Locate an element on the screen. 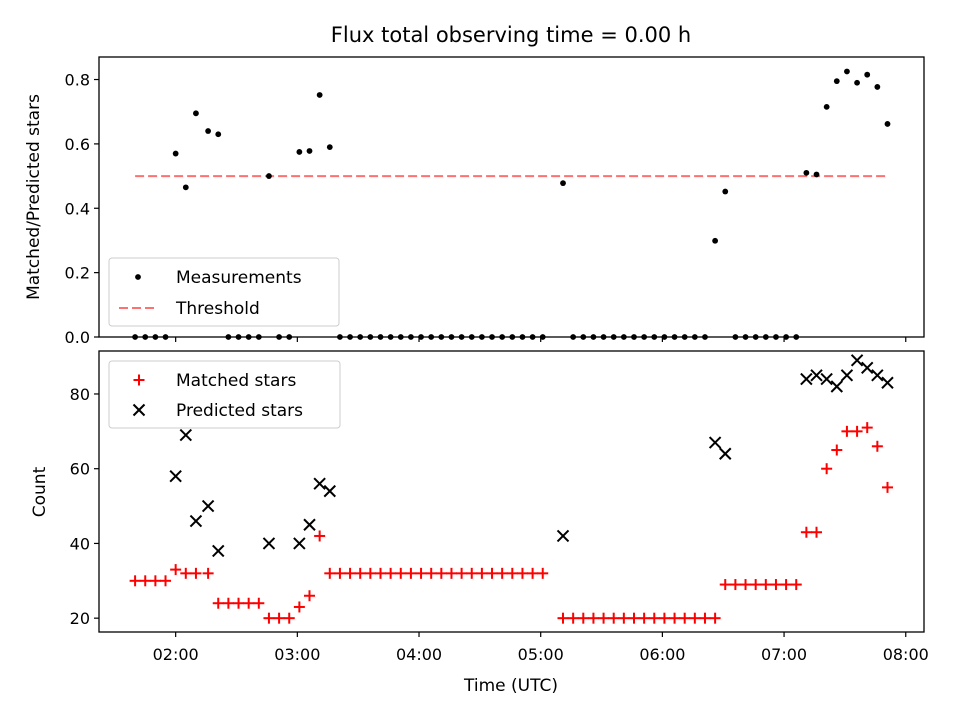  legend-label-1: Threshold is located at coordinates (217, 309).